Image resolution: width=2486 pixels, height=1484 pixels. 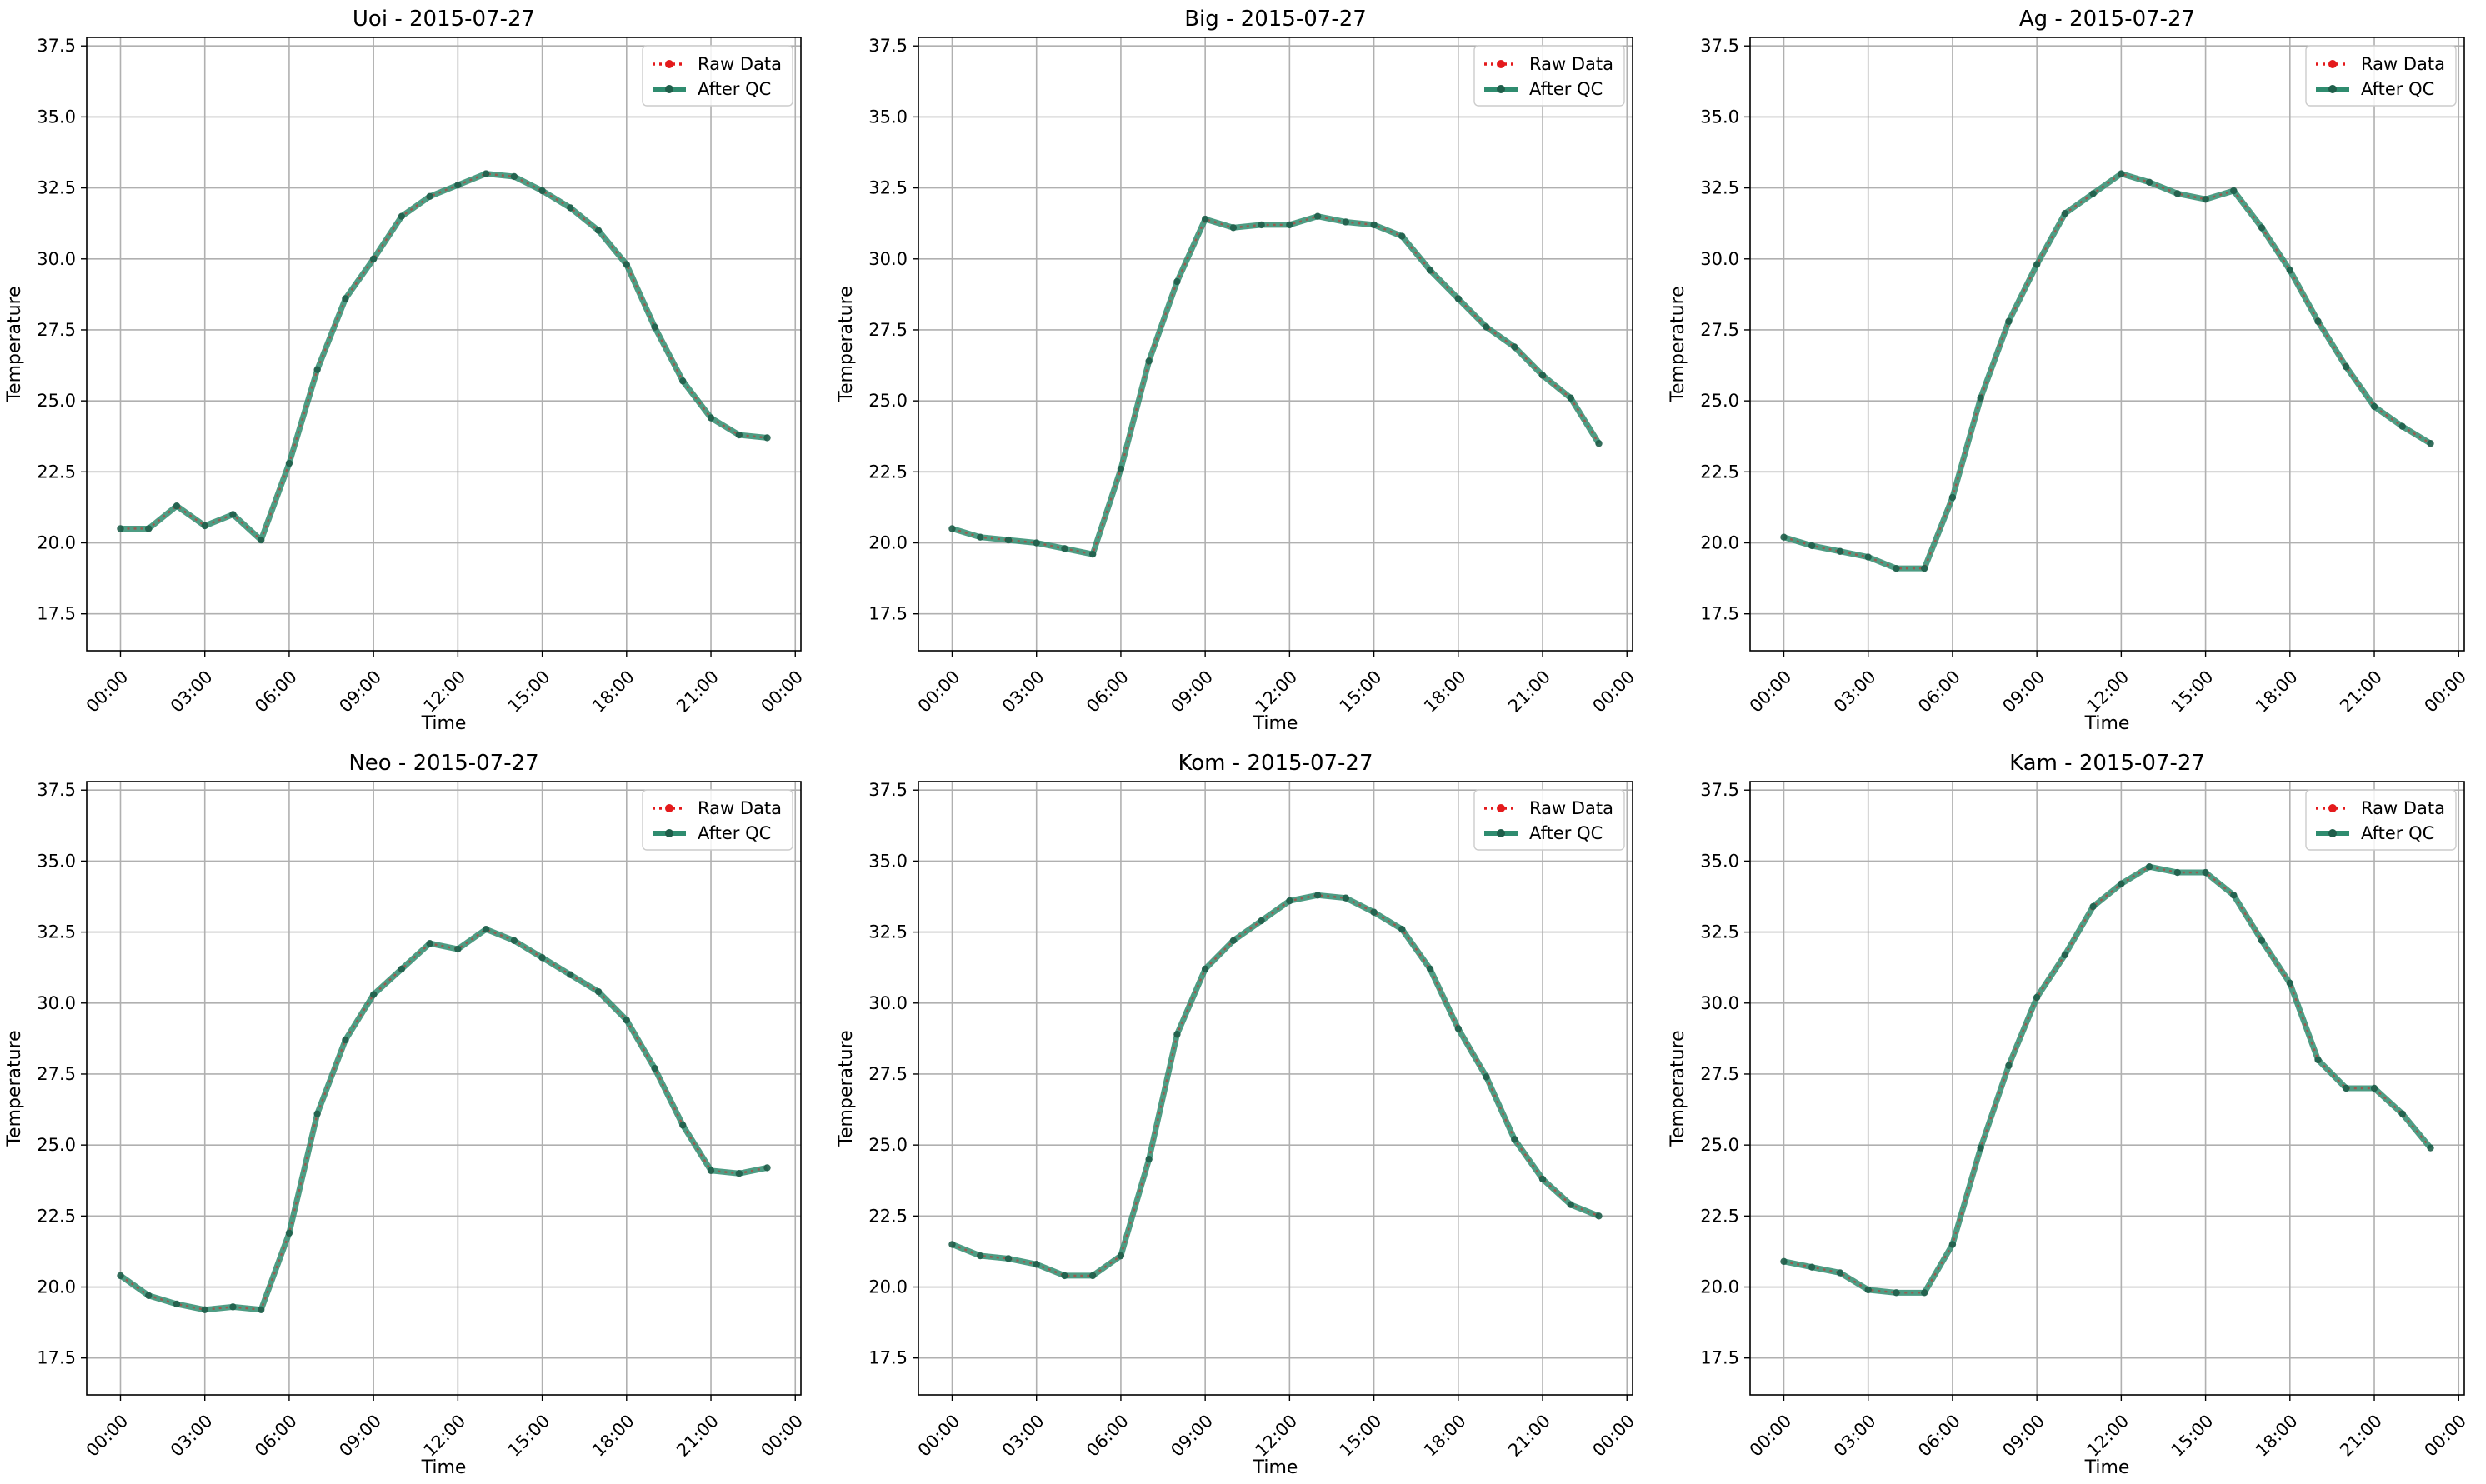 I want to click on x-tick-label: 12:00, so click(x=445, y=692).